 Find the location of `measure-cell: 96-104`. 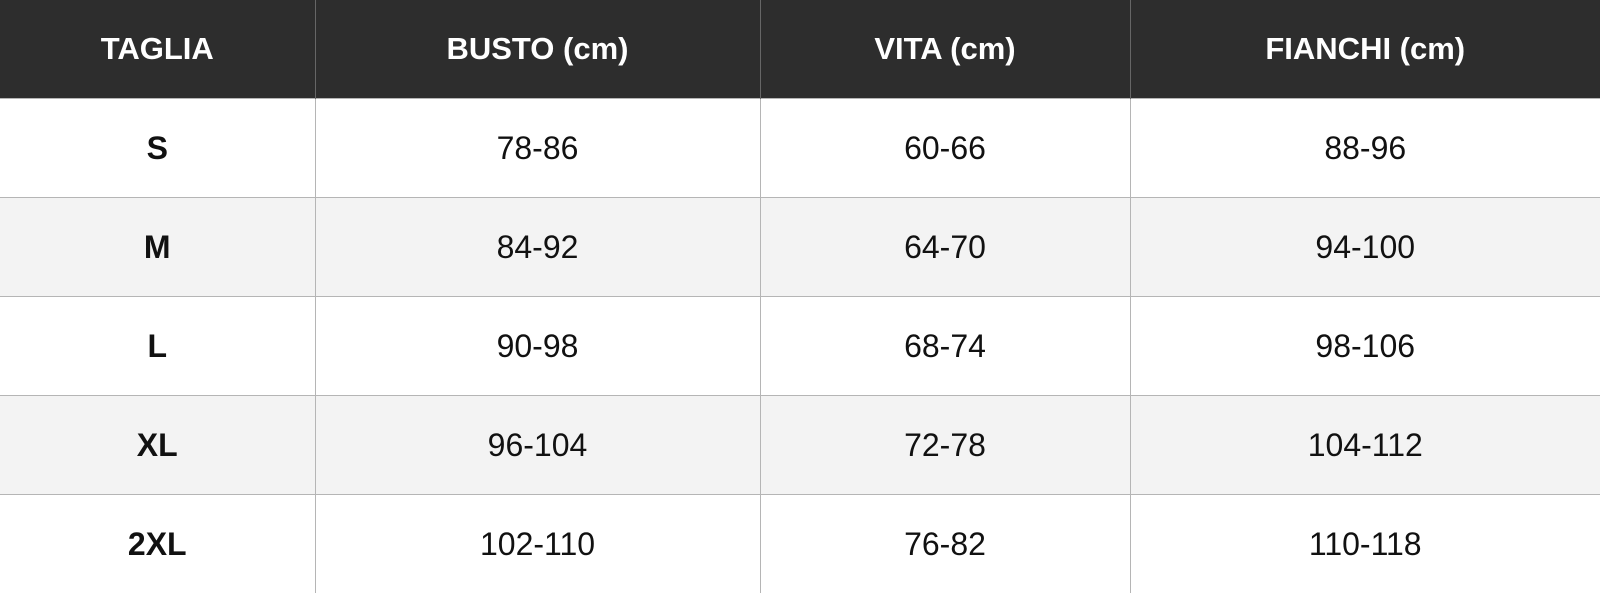

measure-cell: 96-104 is located at coordinates (537, 445).